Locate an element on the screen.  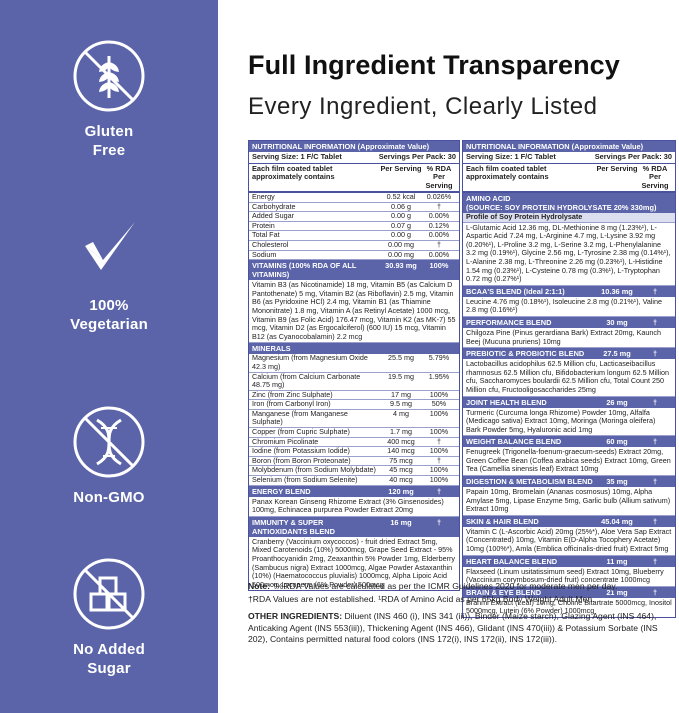
section-amount: 120 mg is located at coordinates (401, 491).